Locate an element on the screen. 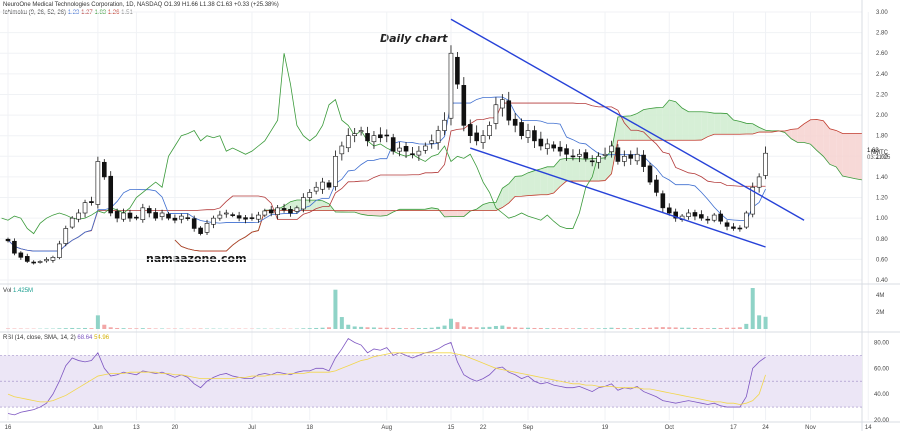 This screenshot has width=900, height=431. rsi-legend: RSI (14, close, SMA, 14, 2) 68.64 54.96 is located at coordinates (56, 338).